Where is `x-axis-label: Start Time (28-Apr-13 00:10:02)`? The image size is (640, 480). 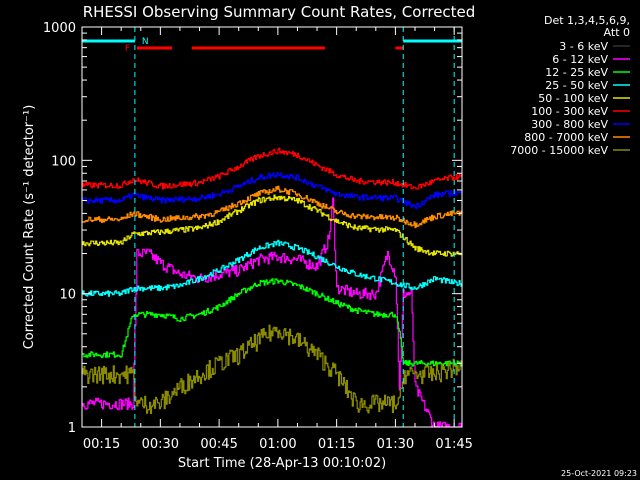
x-axis-label: Start Time (28-Apr-13 00:10:02) is located at coordinates (282, 463).